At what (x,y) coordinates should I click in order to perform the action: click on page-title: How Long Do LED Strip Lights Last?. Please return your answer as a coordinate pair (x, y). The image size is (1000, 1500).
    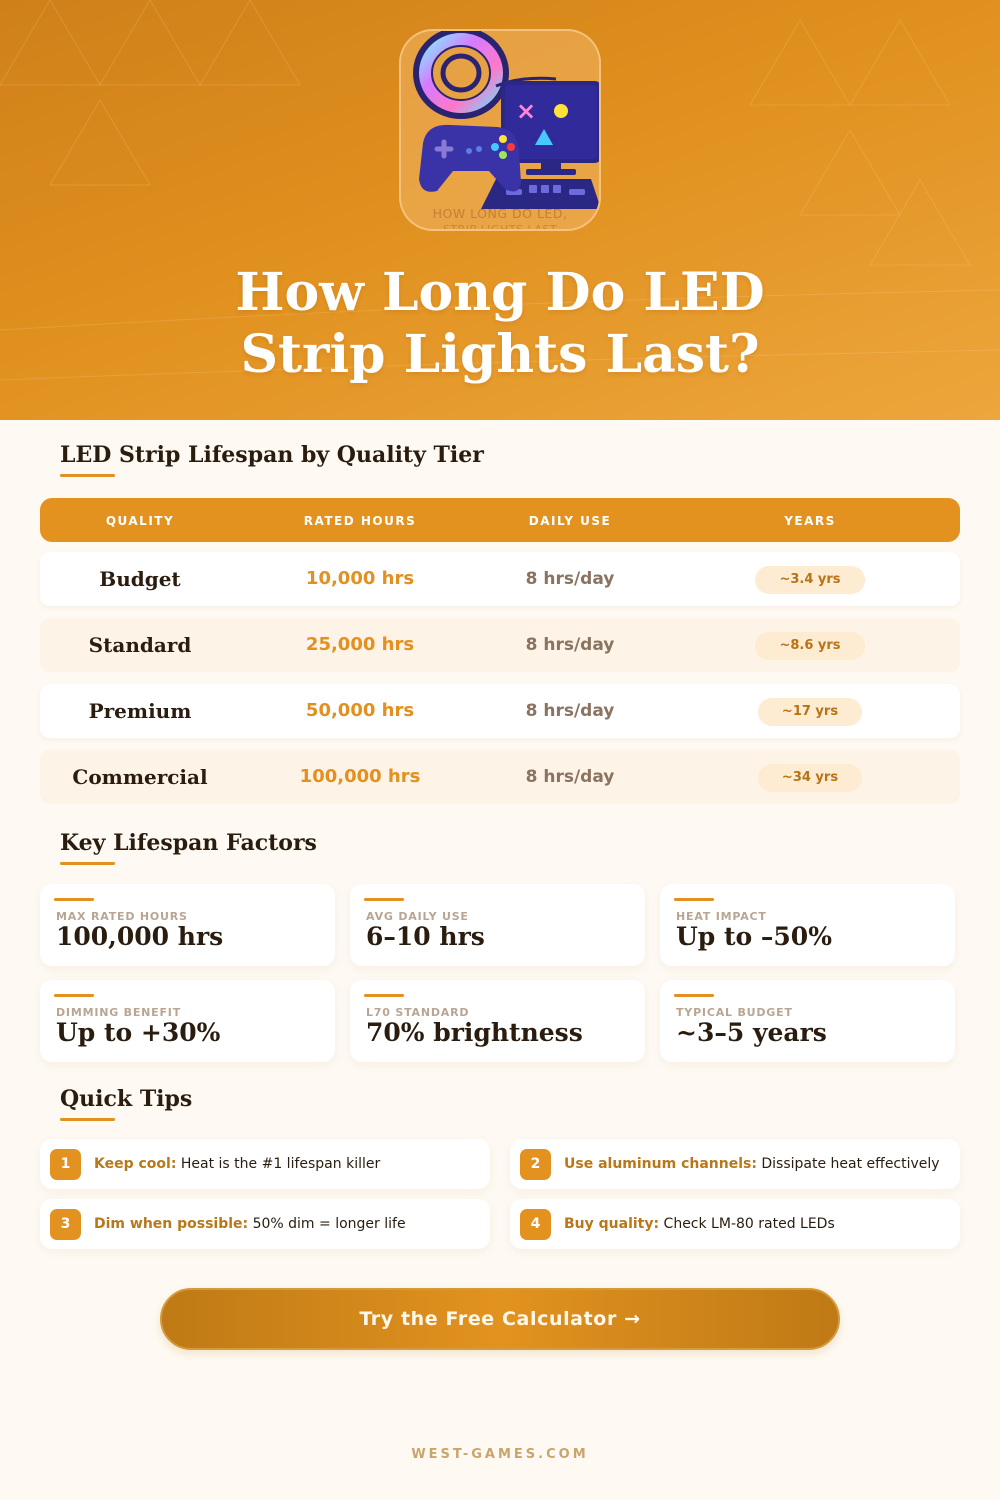
    Looking at the image, I should click on (500, 324).